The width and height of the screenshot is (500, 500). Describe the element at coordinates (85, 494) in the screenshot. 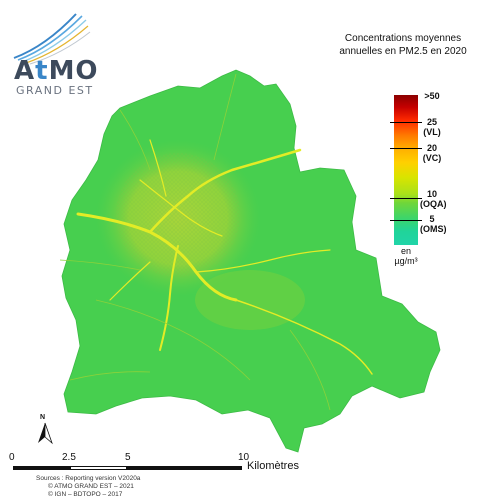

I see `sources-line-3: © IGN – BDTOPO – 2017` at that location.